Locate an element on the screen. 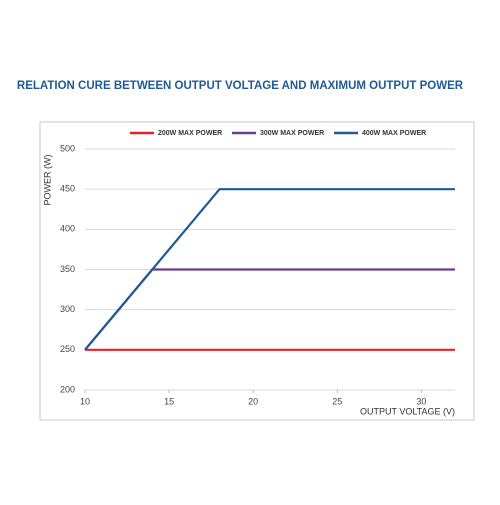 The width and height of the screenshot is (500, 505). legend-label: 400W MAX POWER is located at coordinates (394, 133).